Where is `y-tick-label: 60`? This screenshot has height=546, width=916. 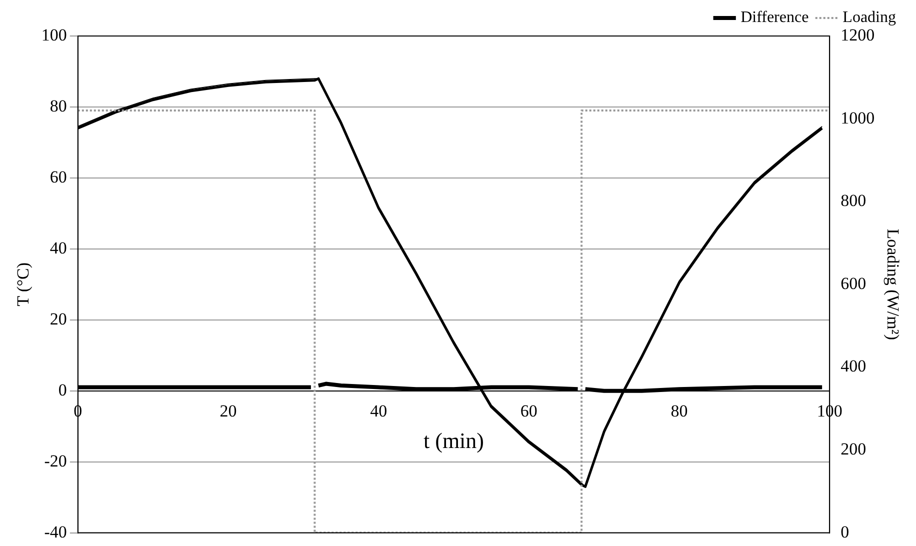 y-tick-label: 60 is located at coordinates (58, 176).